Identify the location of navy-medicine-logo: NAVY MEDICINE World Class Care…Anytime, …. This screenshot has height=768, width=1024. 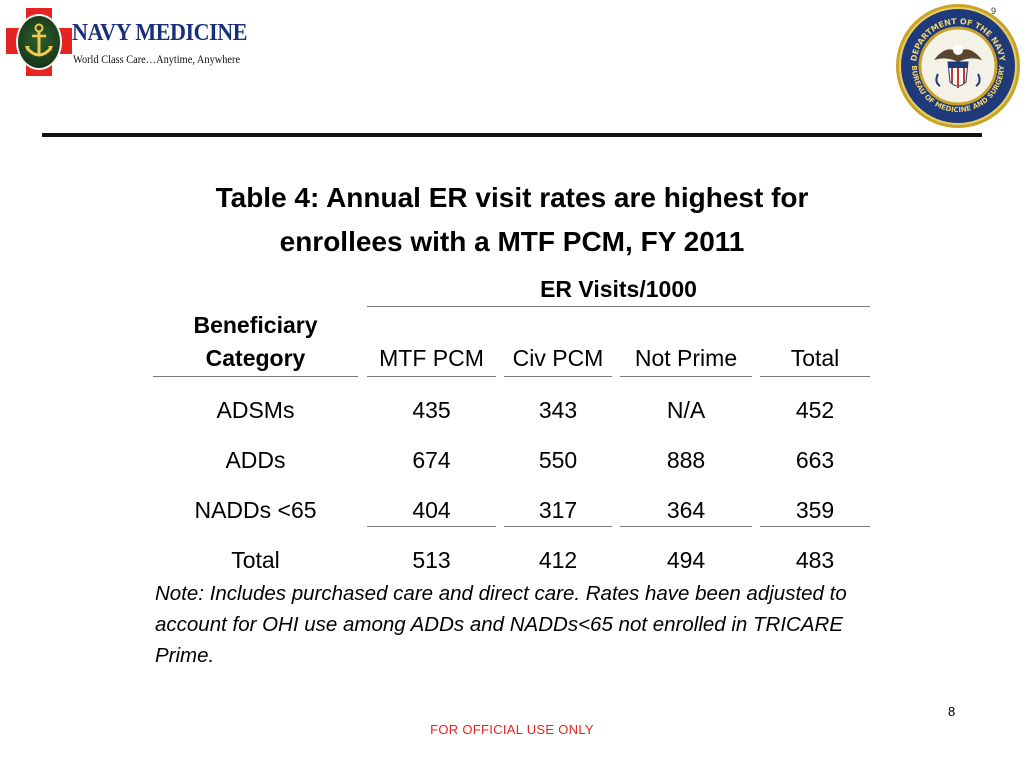
(126, 43).